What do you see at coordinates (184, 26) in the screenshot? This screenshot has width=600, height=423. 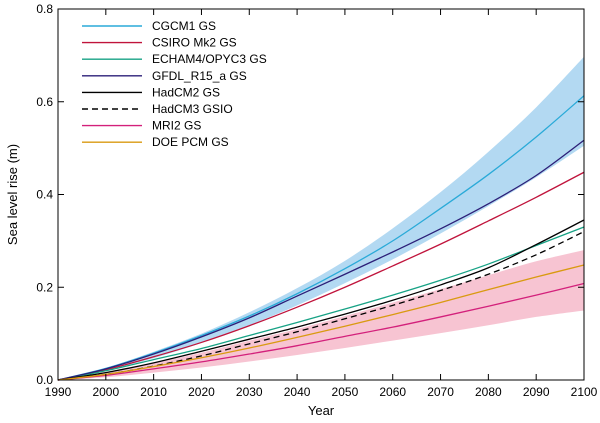 I see `legend-label-1: CGCM1 GS` at bounding box center [184, 26].